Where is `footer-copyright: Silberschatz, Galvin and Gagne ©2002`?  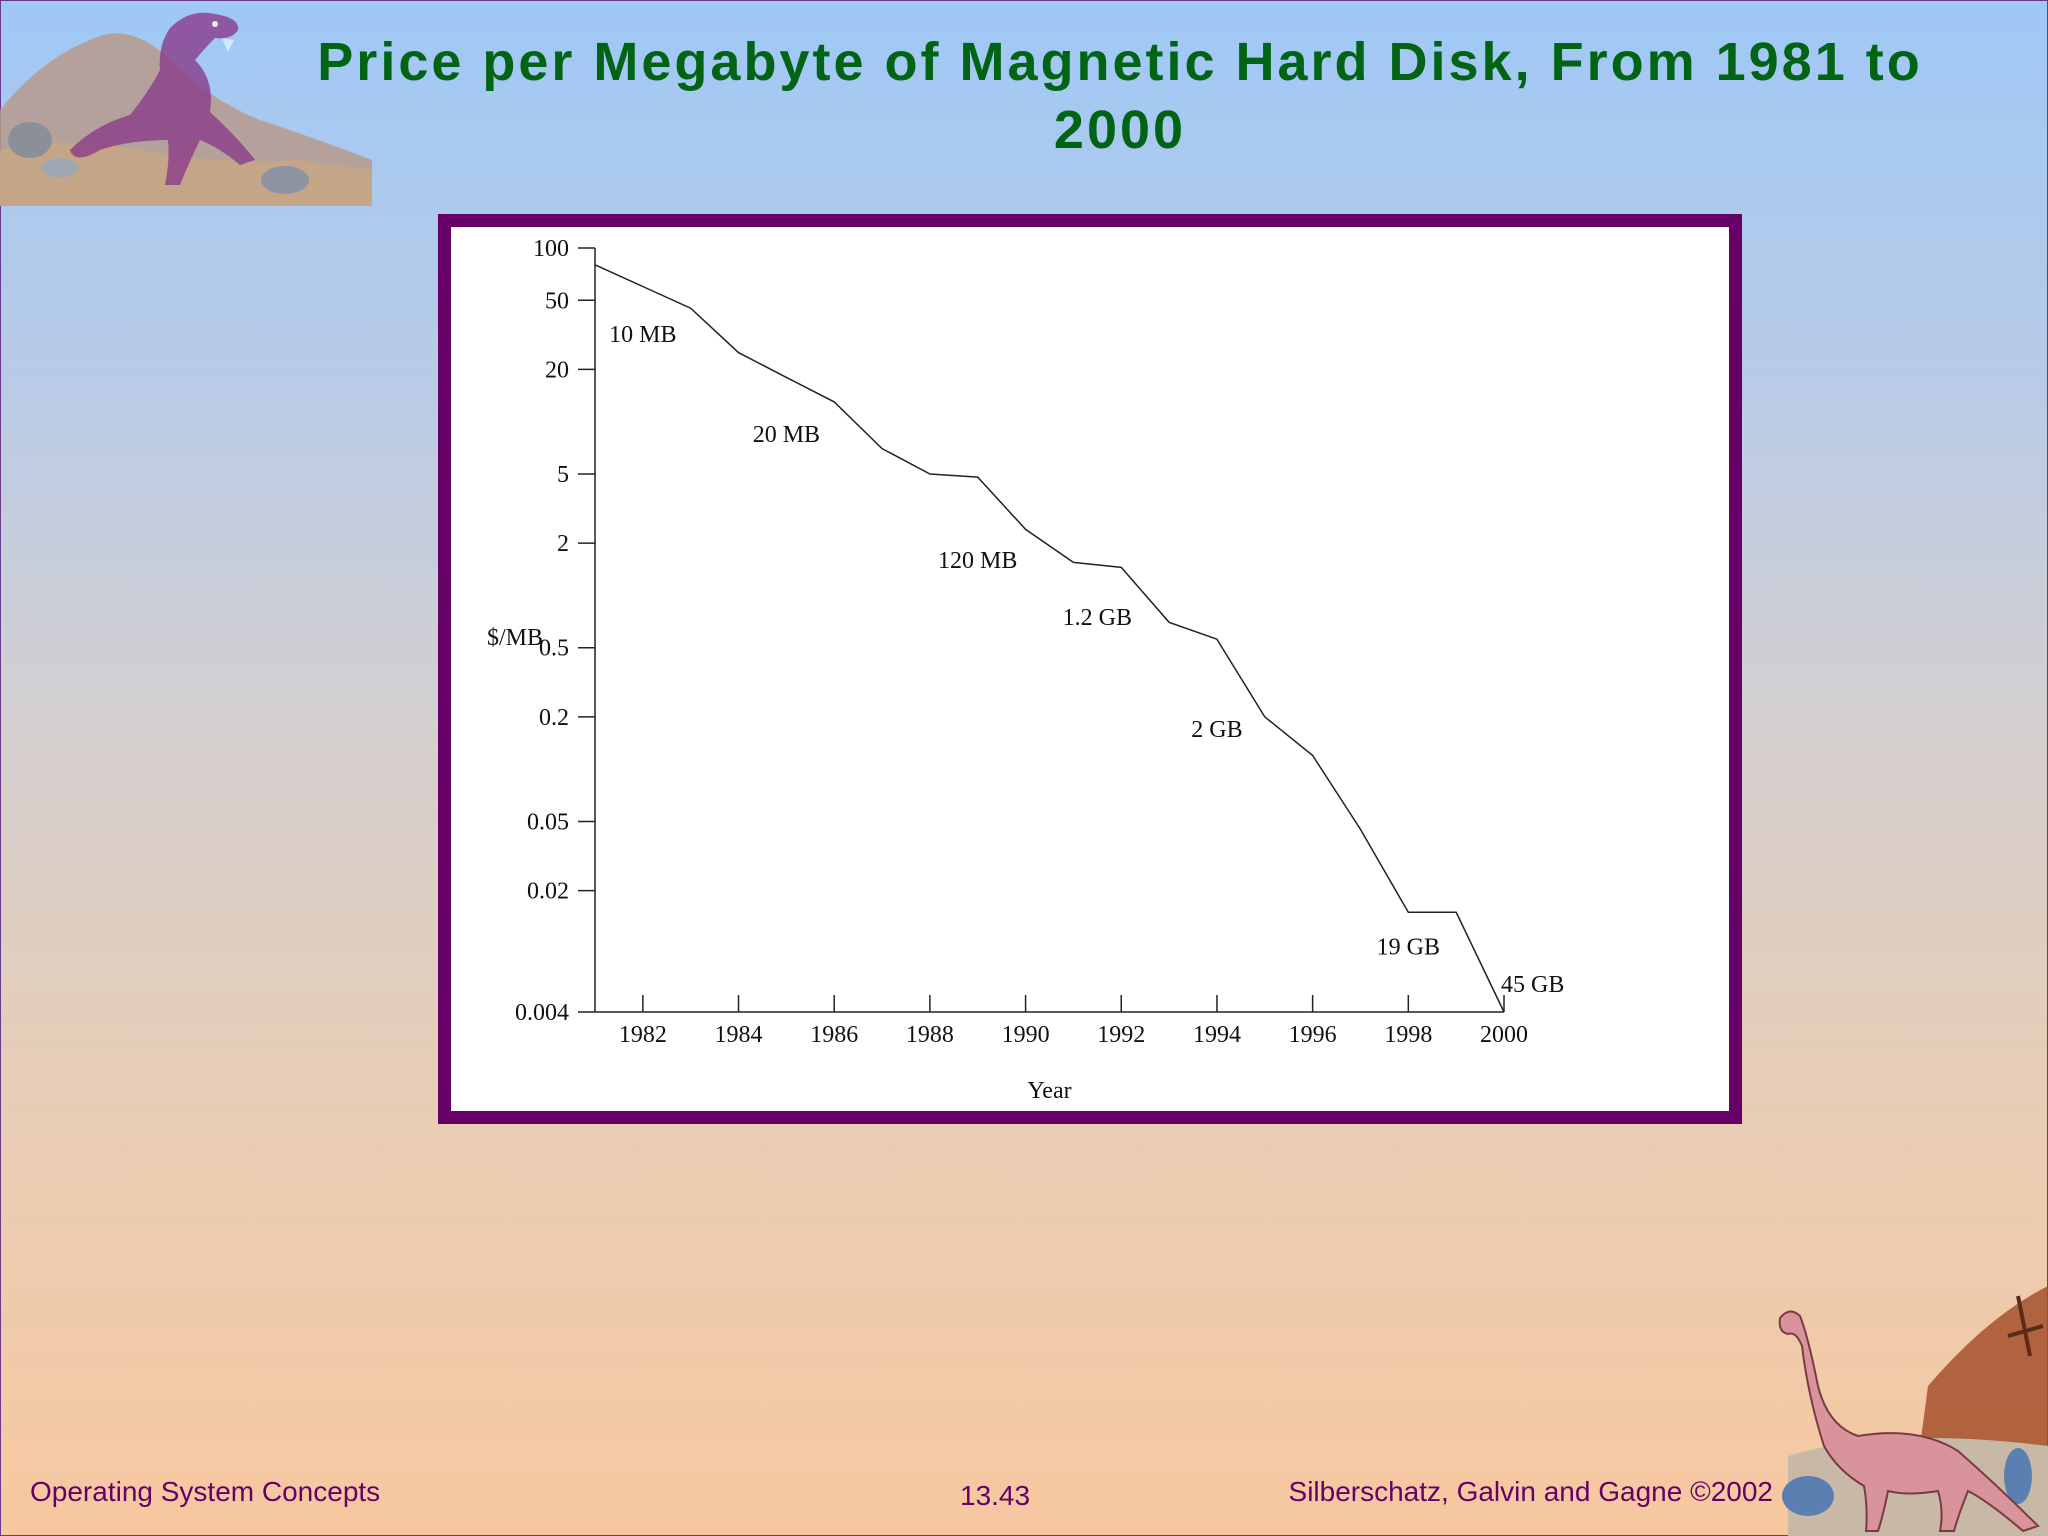 footer-copyright: Silberschatz, Galvin and Gagne ©2002 is located at coordinates (1530, 1491).